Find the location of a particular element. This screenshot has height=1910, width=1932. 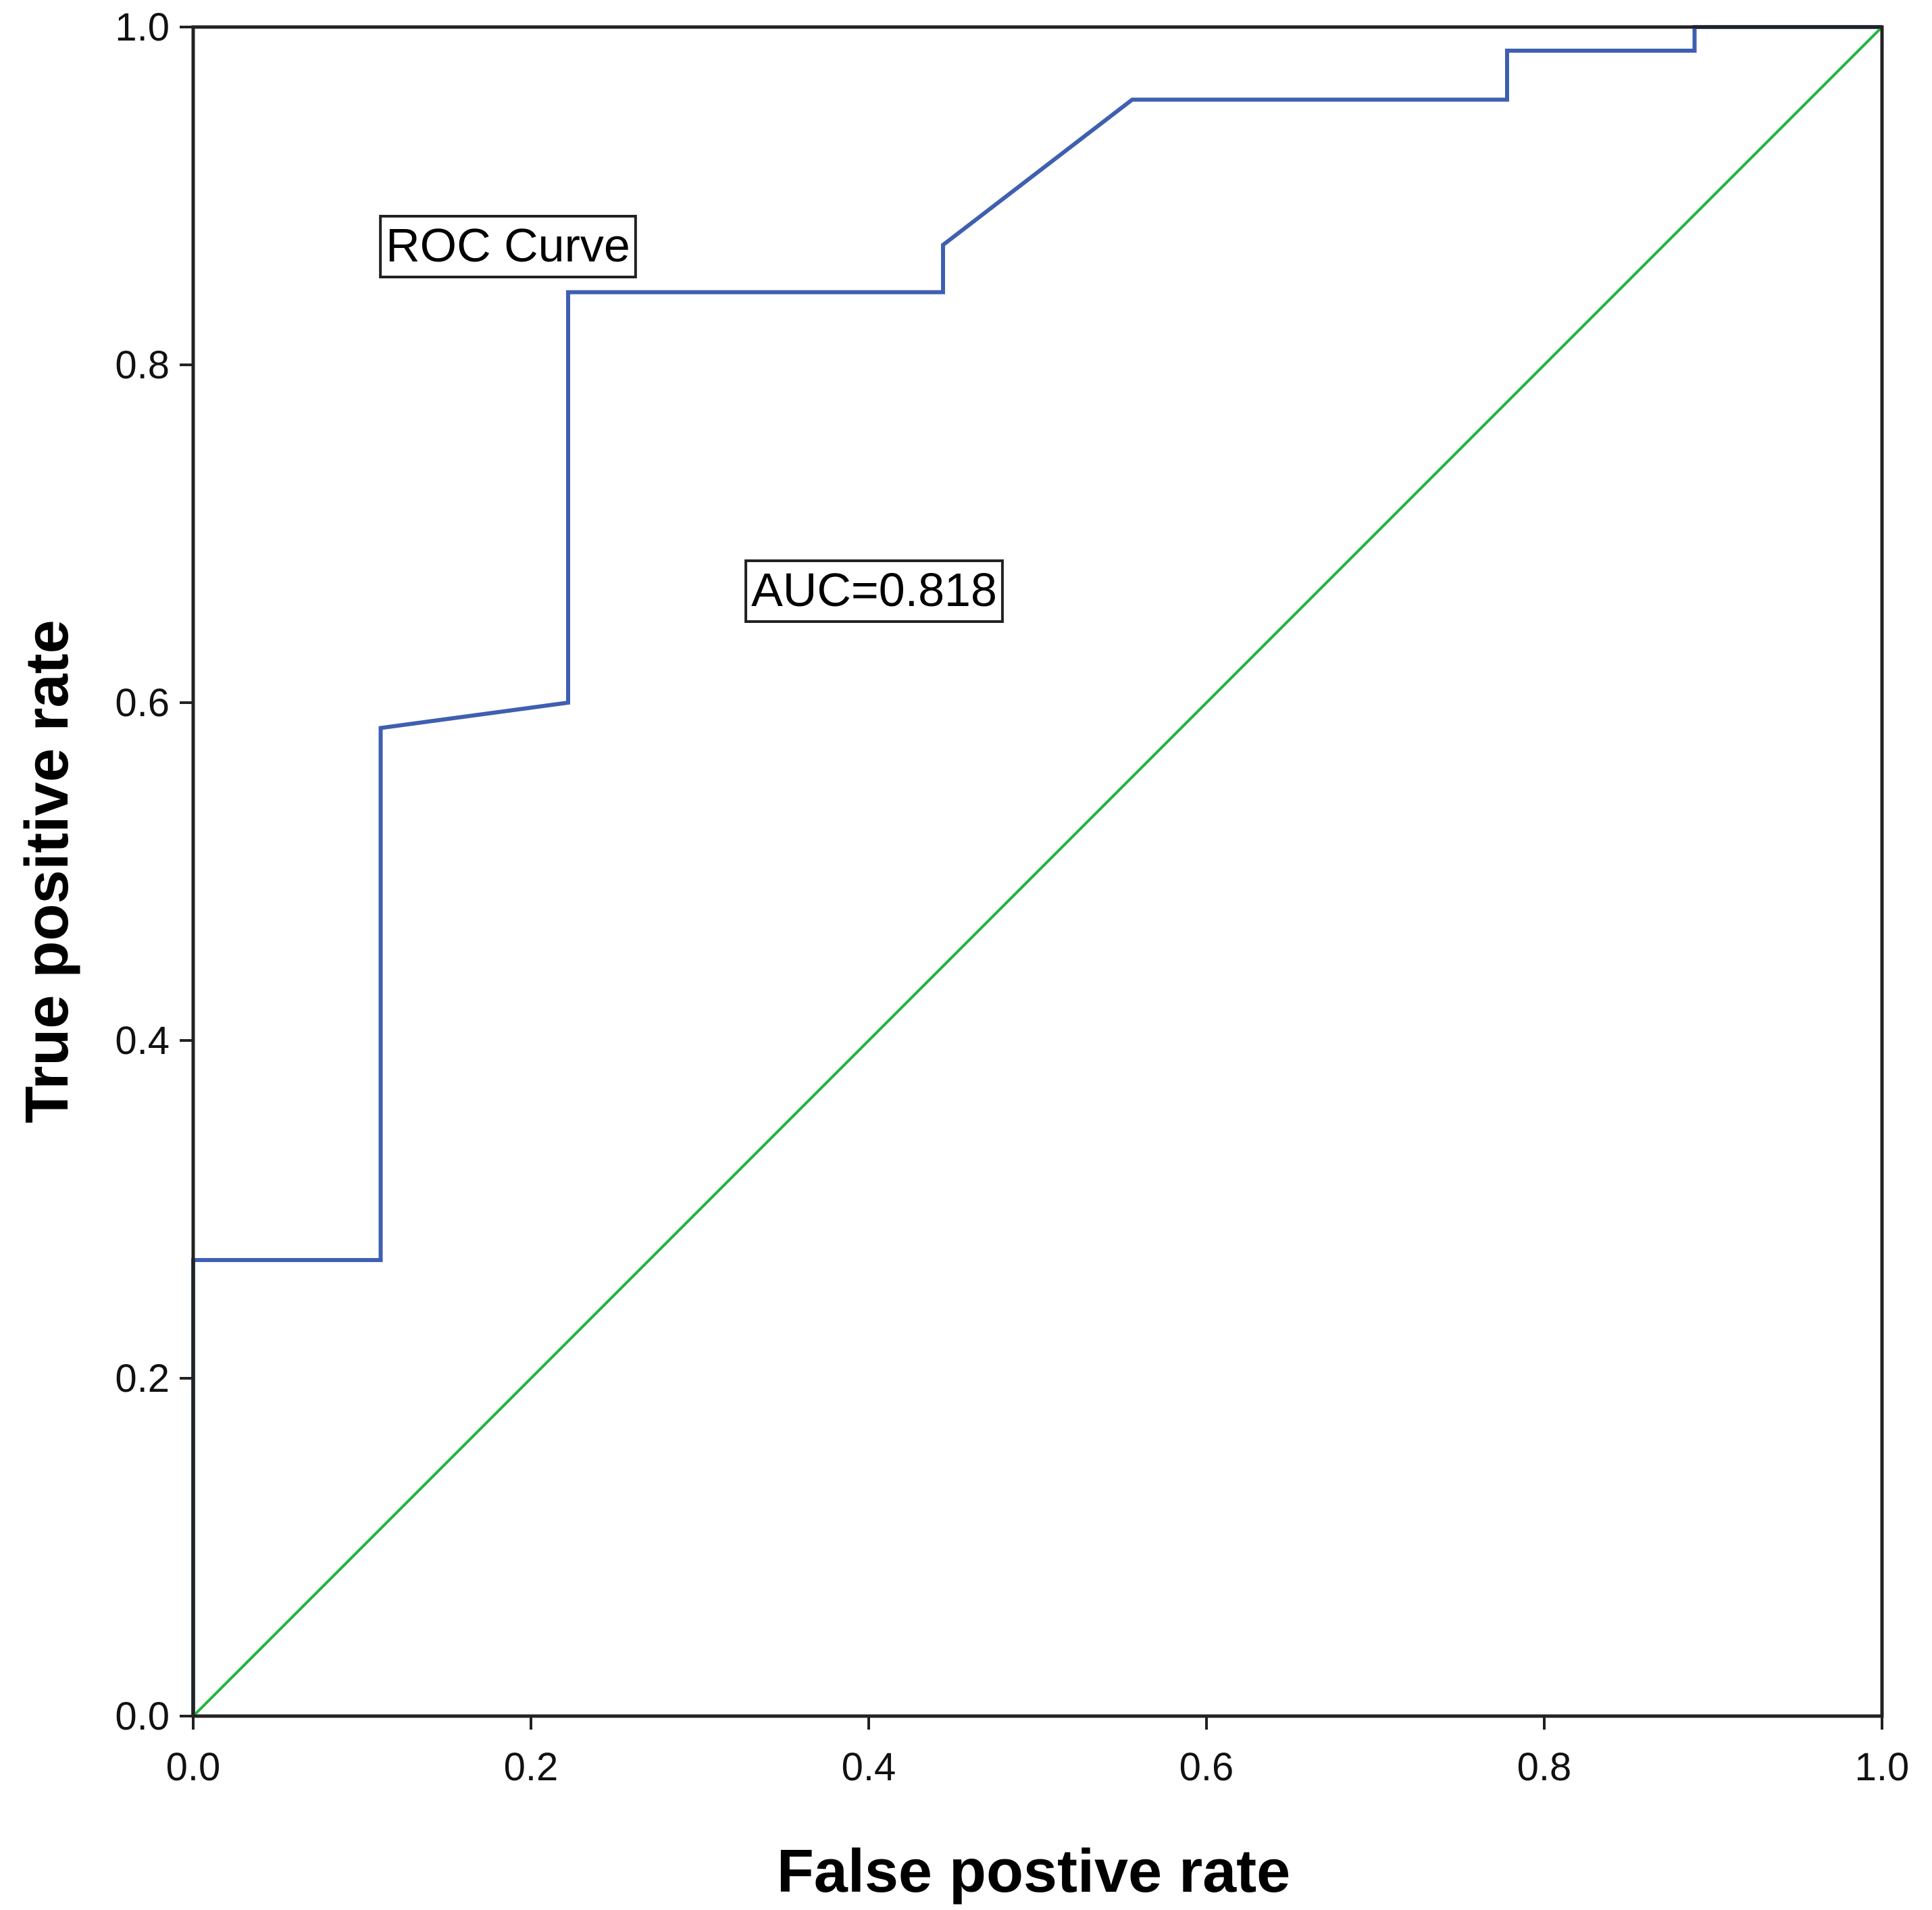

x-axis-ticks: 0.0 0.2 0.4 0.6 0.8 1.0 is located at coordinates (1038, 1753).